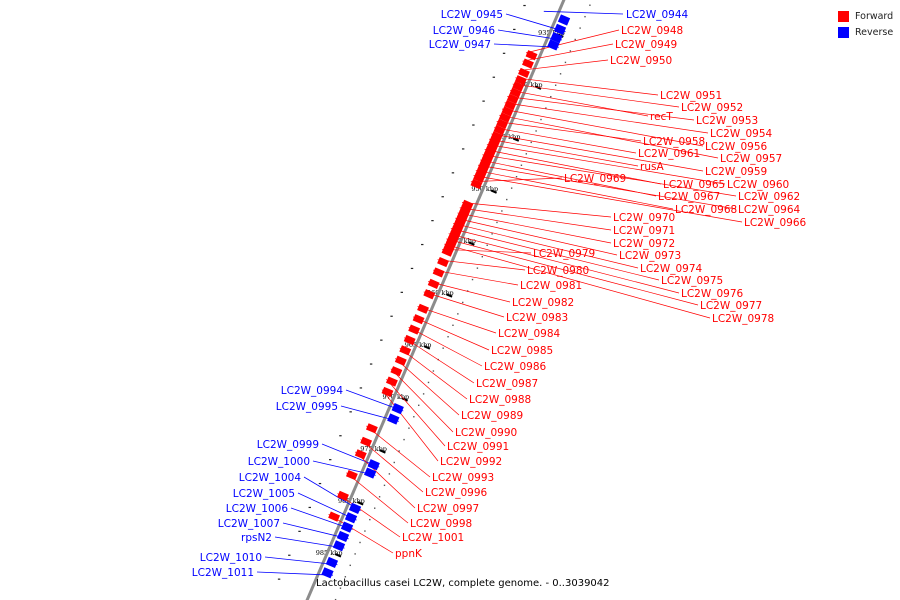 This screenshot has width=900, height=600. What do you see at coordinates (595, 179) in the screenshot?
I see `forward-gene-label: LC2W_0969` at bounding box center [595, 179].